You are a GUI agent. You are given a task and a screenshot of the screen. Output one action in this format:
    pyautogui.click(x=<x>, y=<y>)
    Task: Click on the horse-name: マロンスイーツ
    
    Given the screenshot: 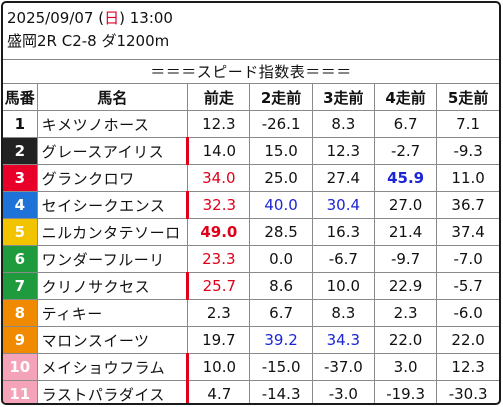 What is the action you would take?
    pyautogui.click(x=112, y=340)
    